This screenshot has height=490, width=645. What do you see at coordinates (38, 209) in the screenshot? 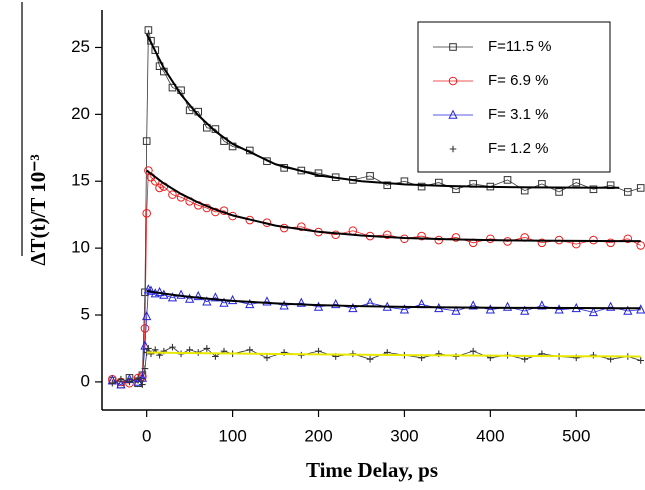
I see `y-axis-label: ΔT(t)/T 10⁻³` at bounding box center [38, 209].